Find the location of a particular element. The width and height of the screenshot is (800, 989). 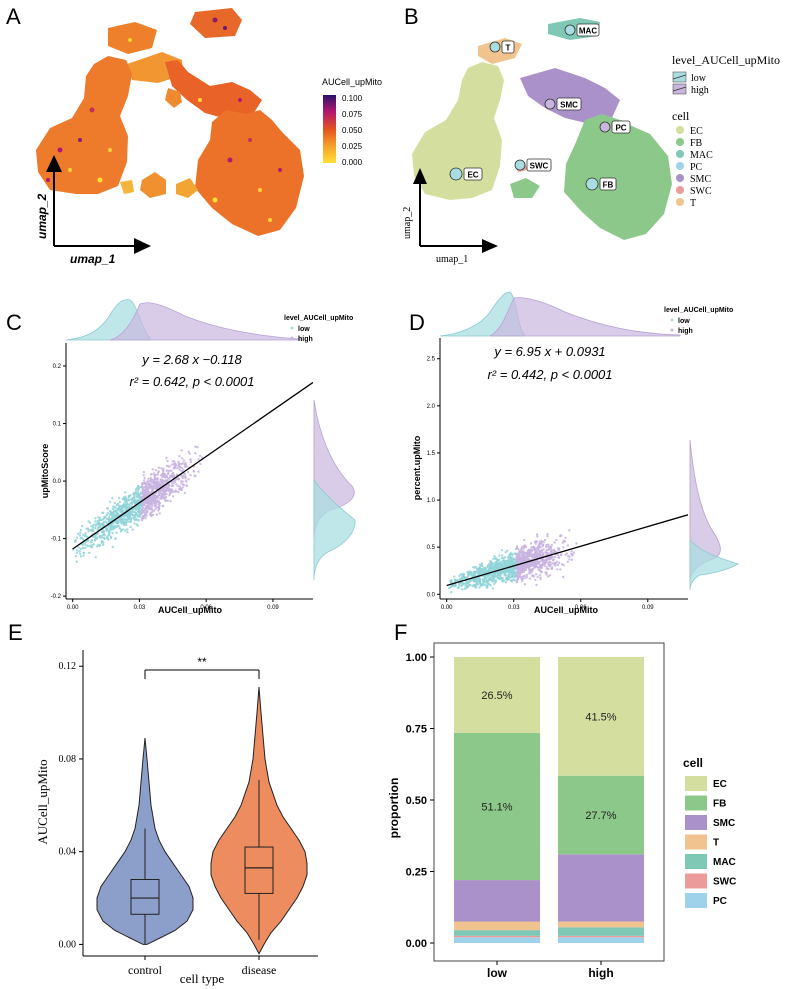

y-tick-label: 0.2 is located at coordinates (57, 367).